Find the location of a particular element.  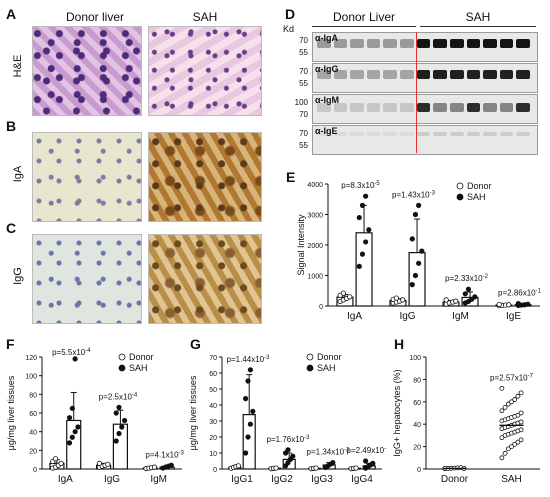

blot-antibody-label: α-IgE is located at coordinates (326, 131).